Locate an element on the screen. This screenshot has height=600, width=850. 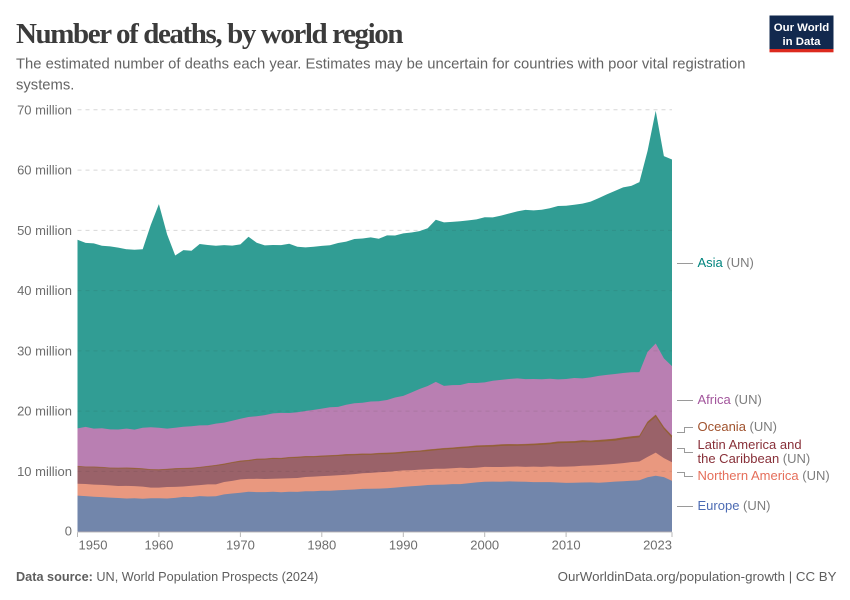
svg-text: Africa (UN) is located at coordinates (730, 399).